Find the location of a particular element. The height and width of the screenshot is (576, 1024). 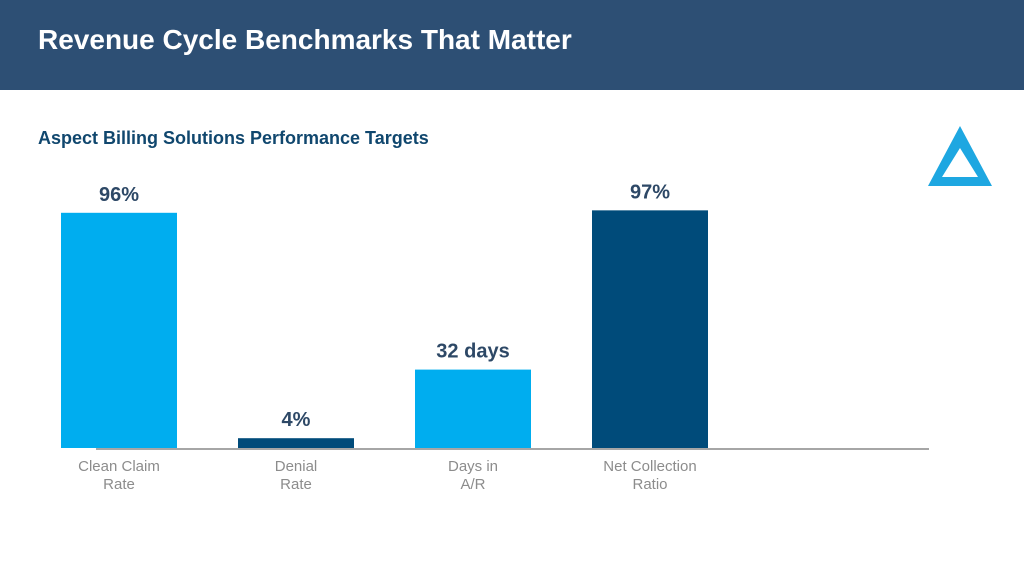

page-title: Revenue Cycle Benchmarks That Matter is located at coordinates (305, 39).